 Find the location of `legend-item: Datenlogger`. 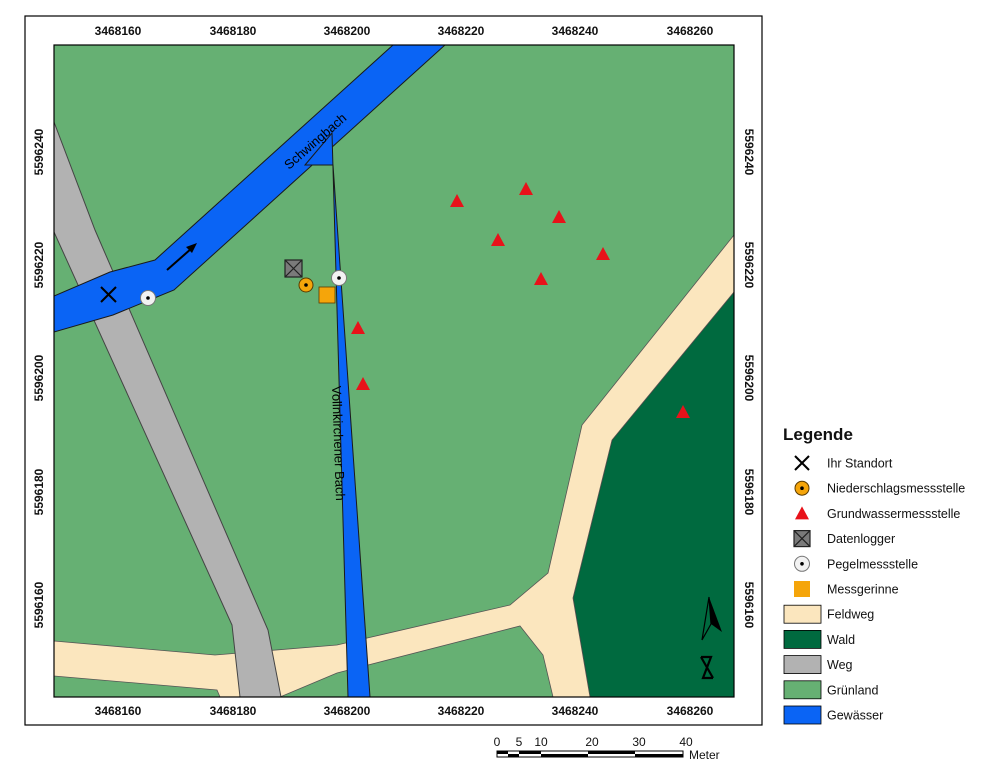

legend-item: Datenlogger is located at coordinates (844, 538).